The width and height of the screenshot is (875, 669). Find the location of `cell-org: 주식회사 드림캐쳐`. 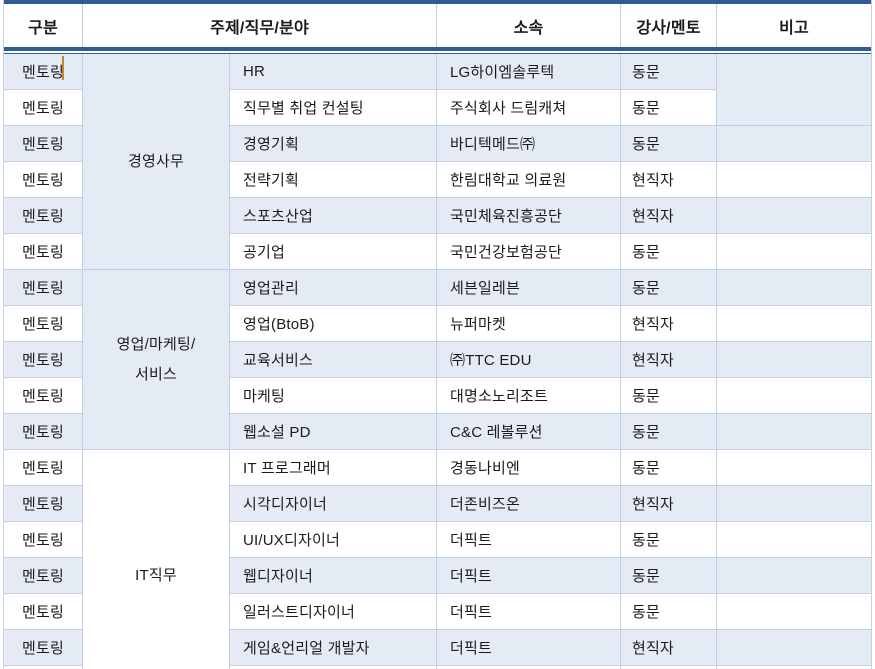

cell-org: 주식회사 드림캐쳐 is located at coordinates (528, 107).